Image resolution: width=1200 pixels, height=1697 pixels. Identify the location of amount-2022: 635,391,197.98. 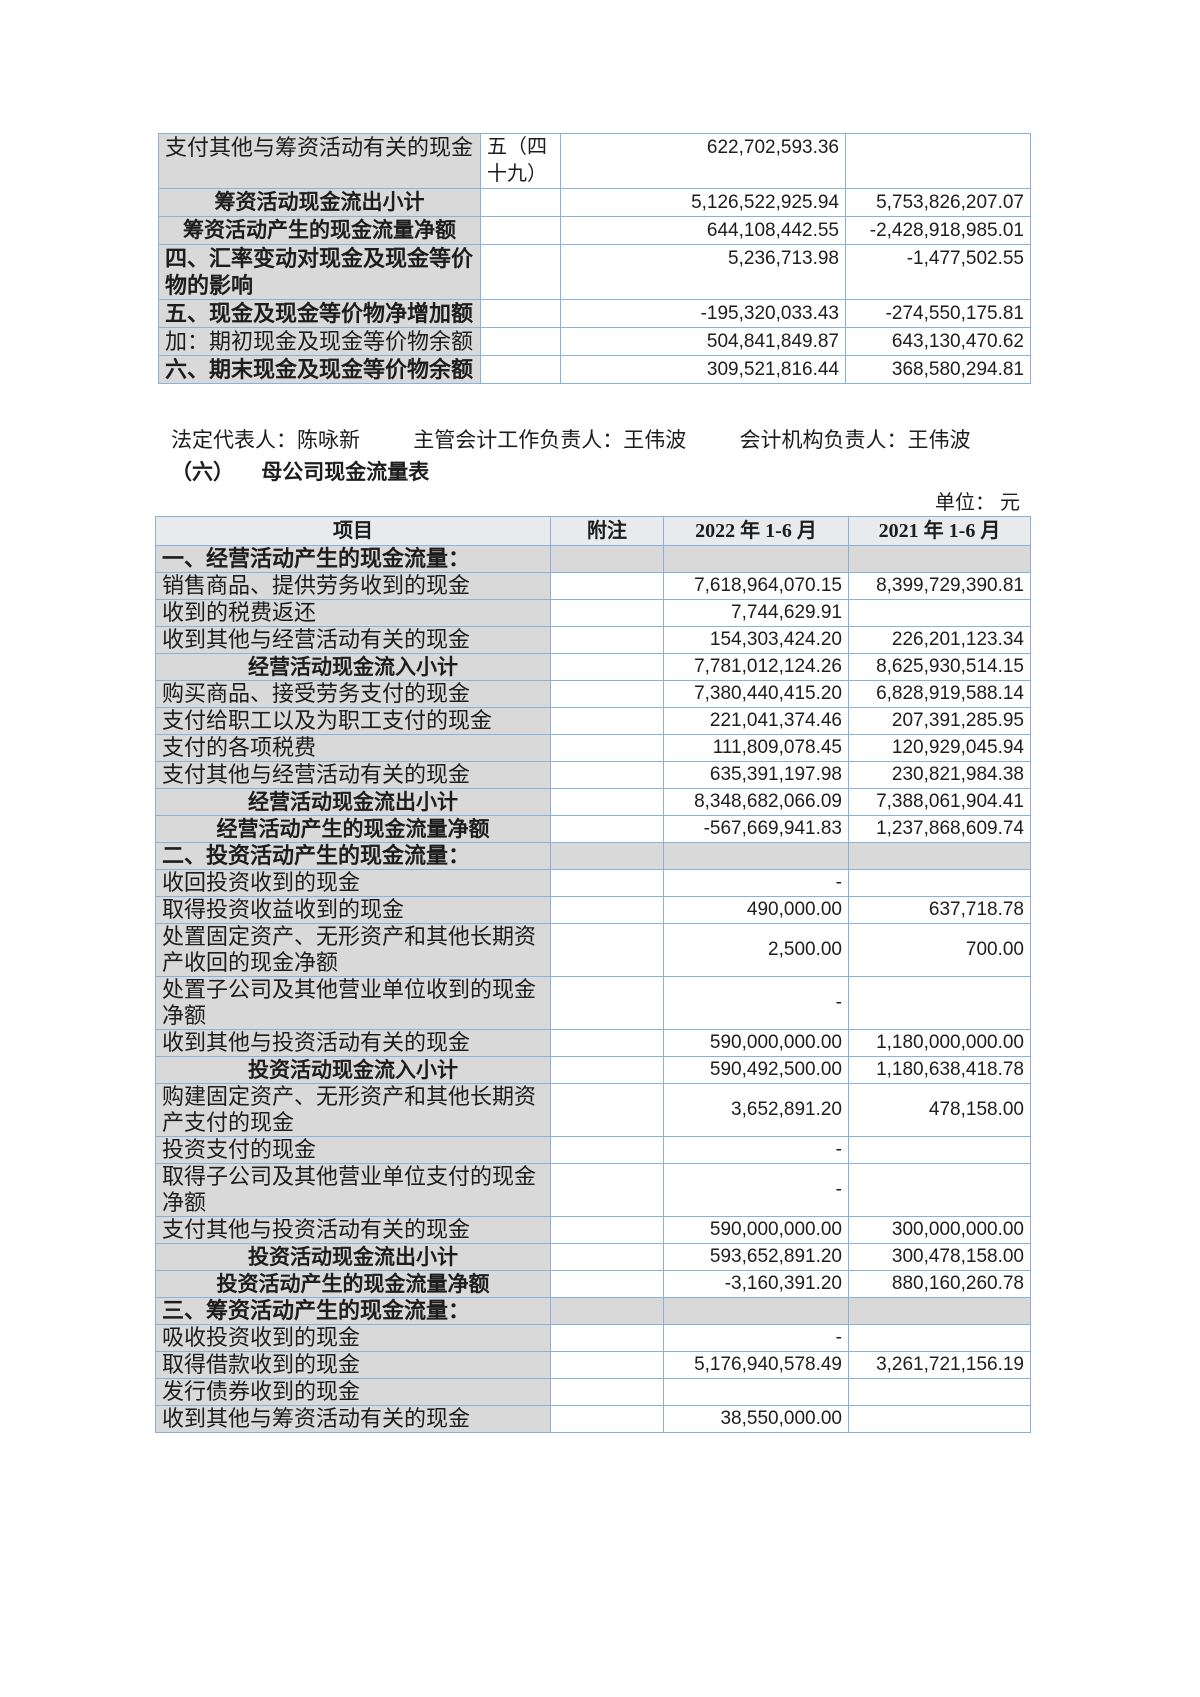
(756, 775).